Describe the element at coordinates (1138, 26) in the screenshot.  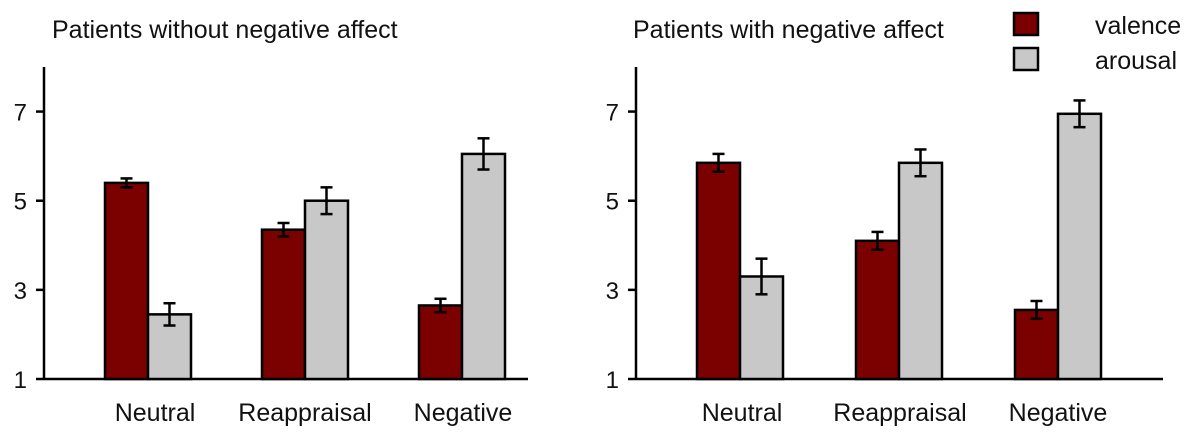
I see `legend-label-valence: valence` at that location.